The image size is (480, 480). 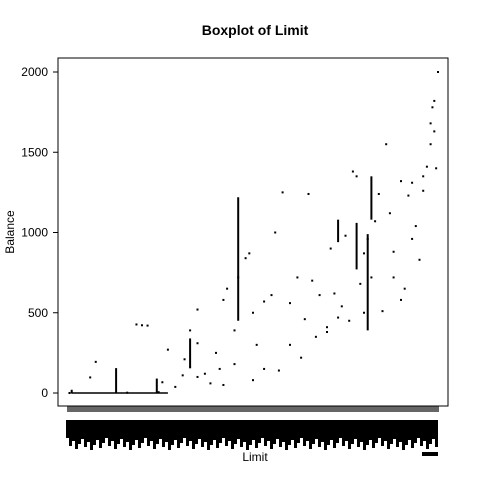 I want to click on y-axis-label: Balance, so click(x=10, y=232).